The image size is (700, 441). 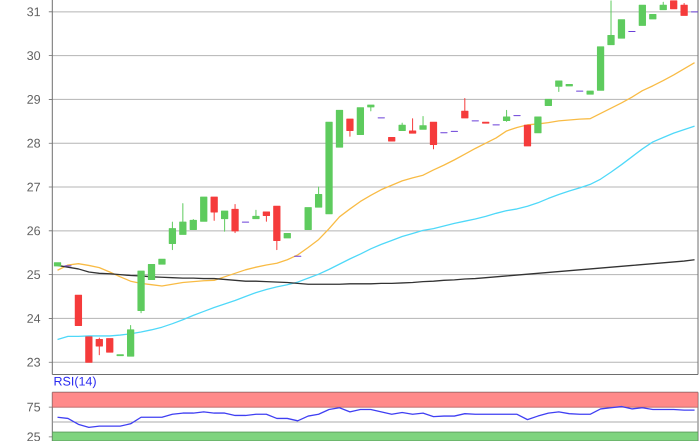 I want to click on y-tick-label: 28, so click(x=33, y=143).